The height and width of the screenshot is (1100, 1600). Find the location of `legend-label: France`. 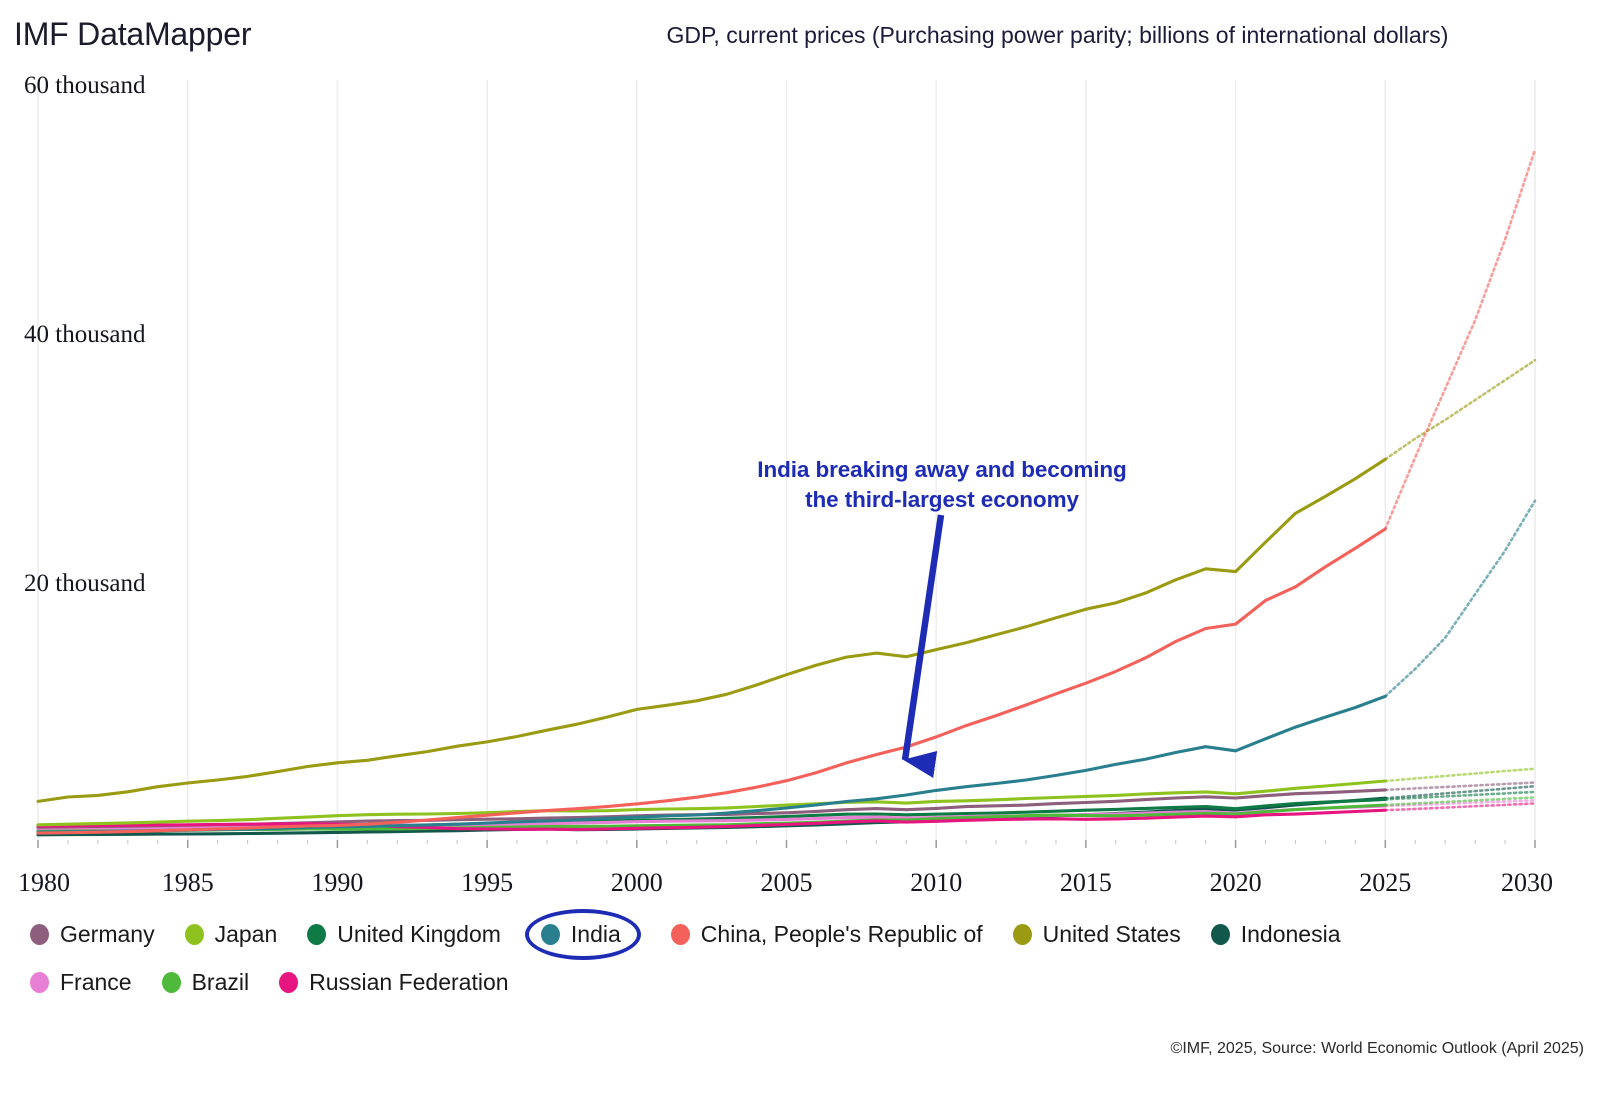

legend-label: France is located at coordinates (96, 981).